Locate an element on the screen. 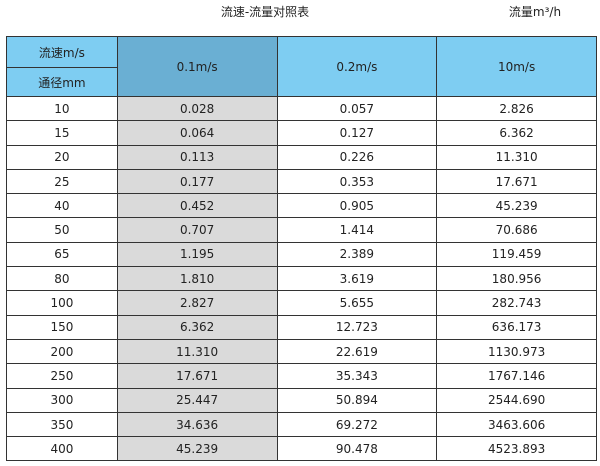  diameter-cell: 25 is located at coordinates (62, 181).